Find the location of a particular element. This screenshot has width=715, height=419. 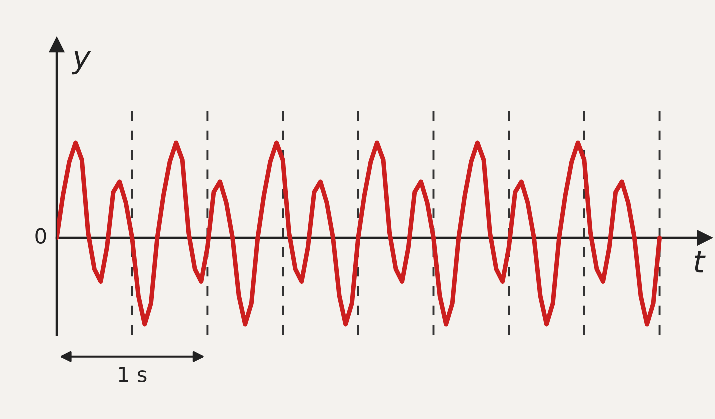

text: 1 s is located at coordinates (133, 375).